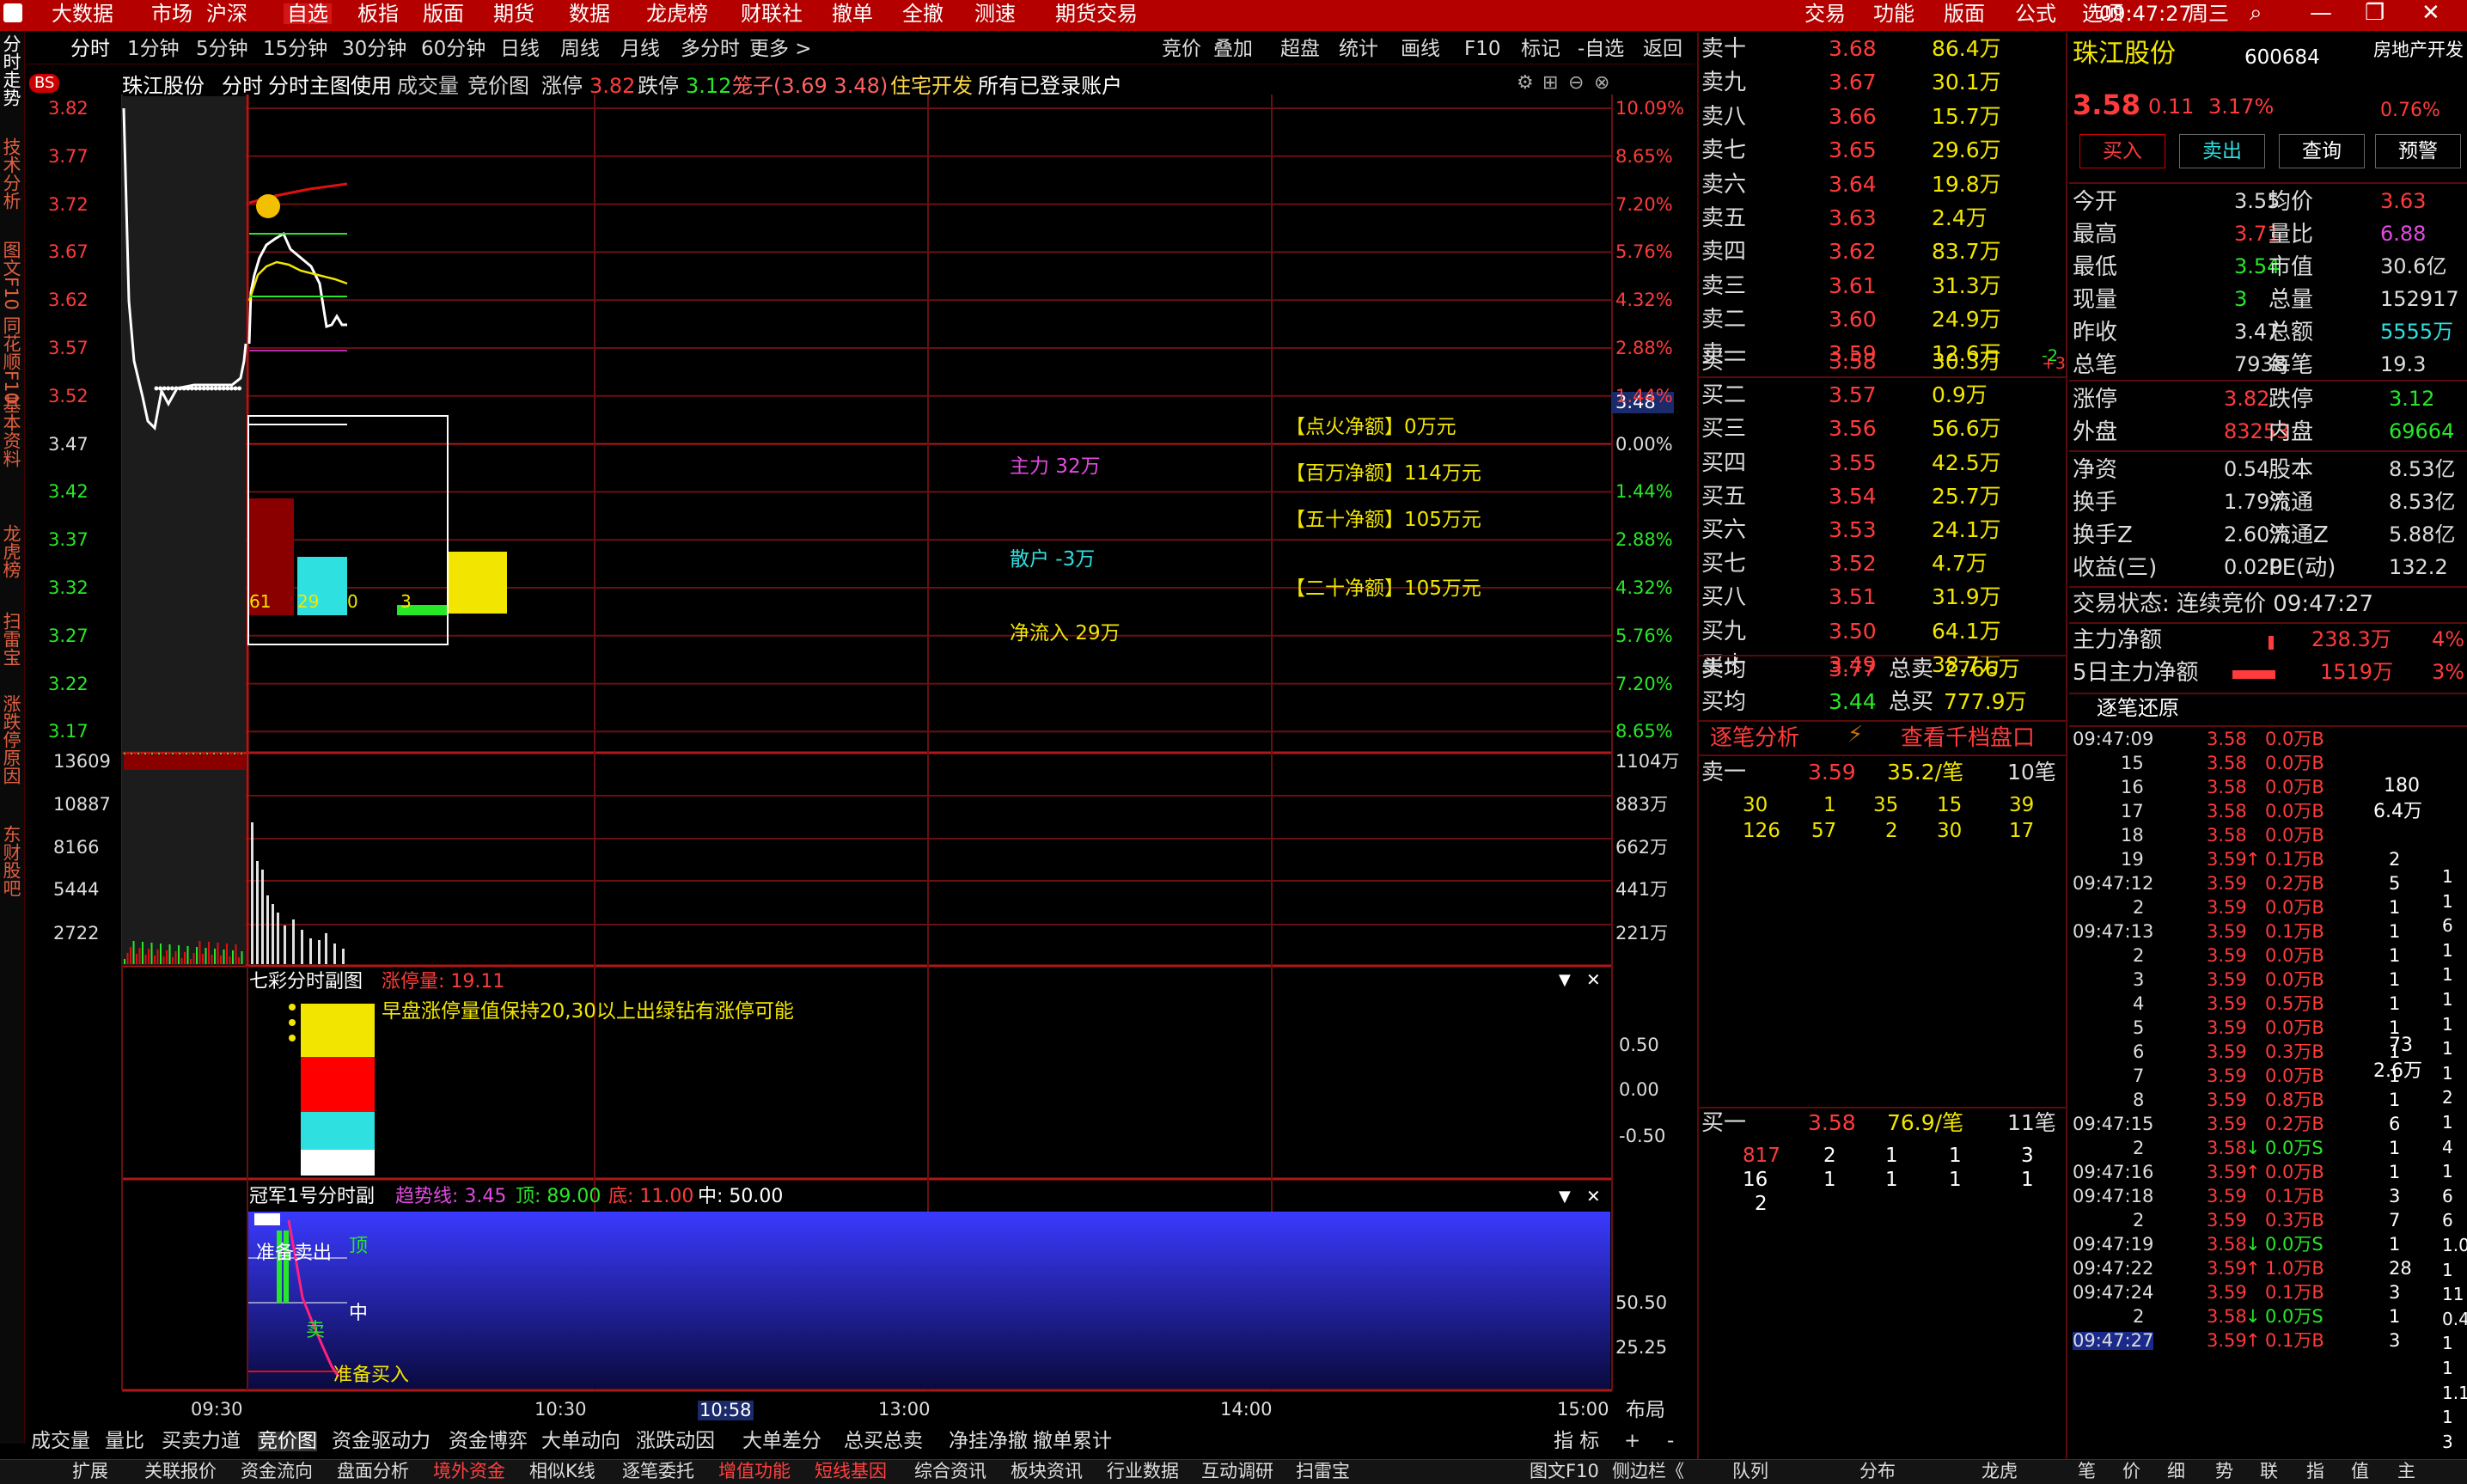 This screenshot has width=2467, height=1484. What do you see at coordinates (2102, 14) in the screenshot?
I see `menu-right-4: 选项` at bounding box center [2102, 14].